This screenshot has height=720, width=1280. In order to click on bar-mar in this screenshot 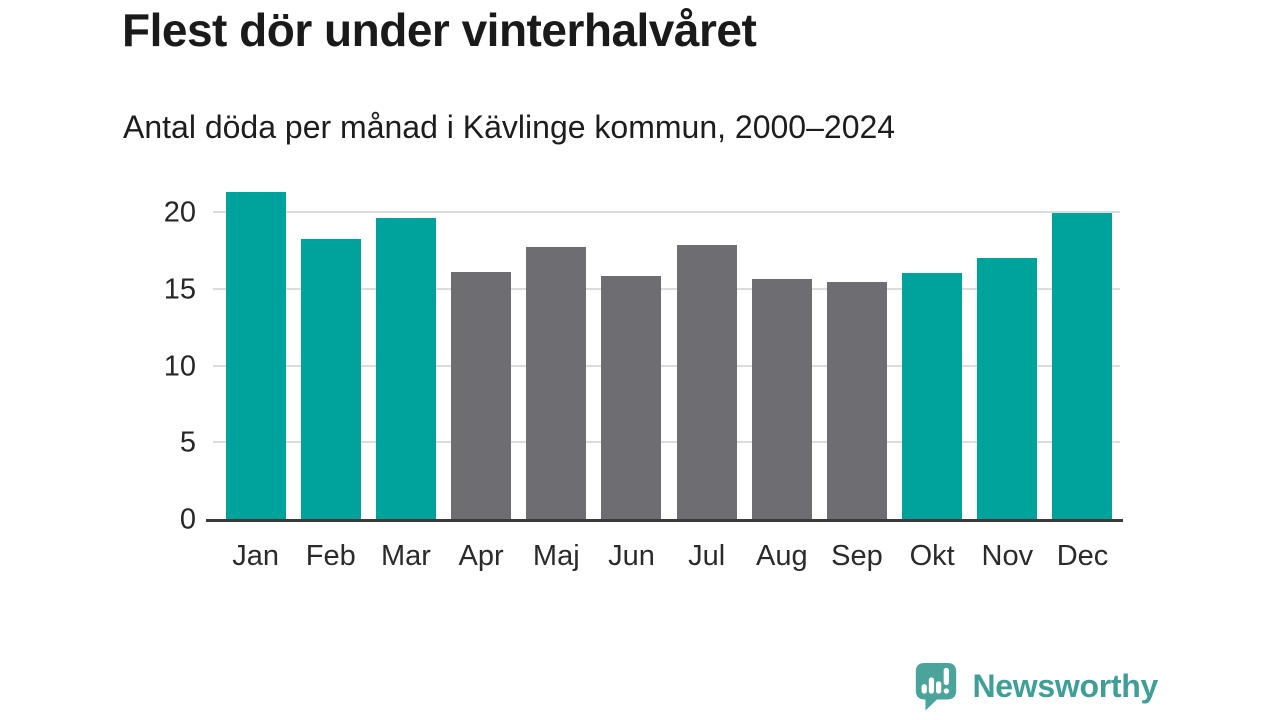, I will do `click(405, 368)`.